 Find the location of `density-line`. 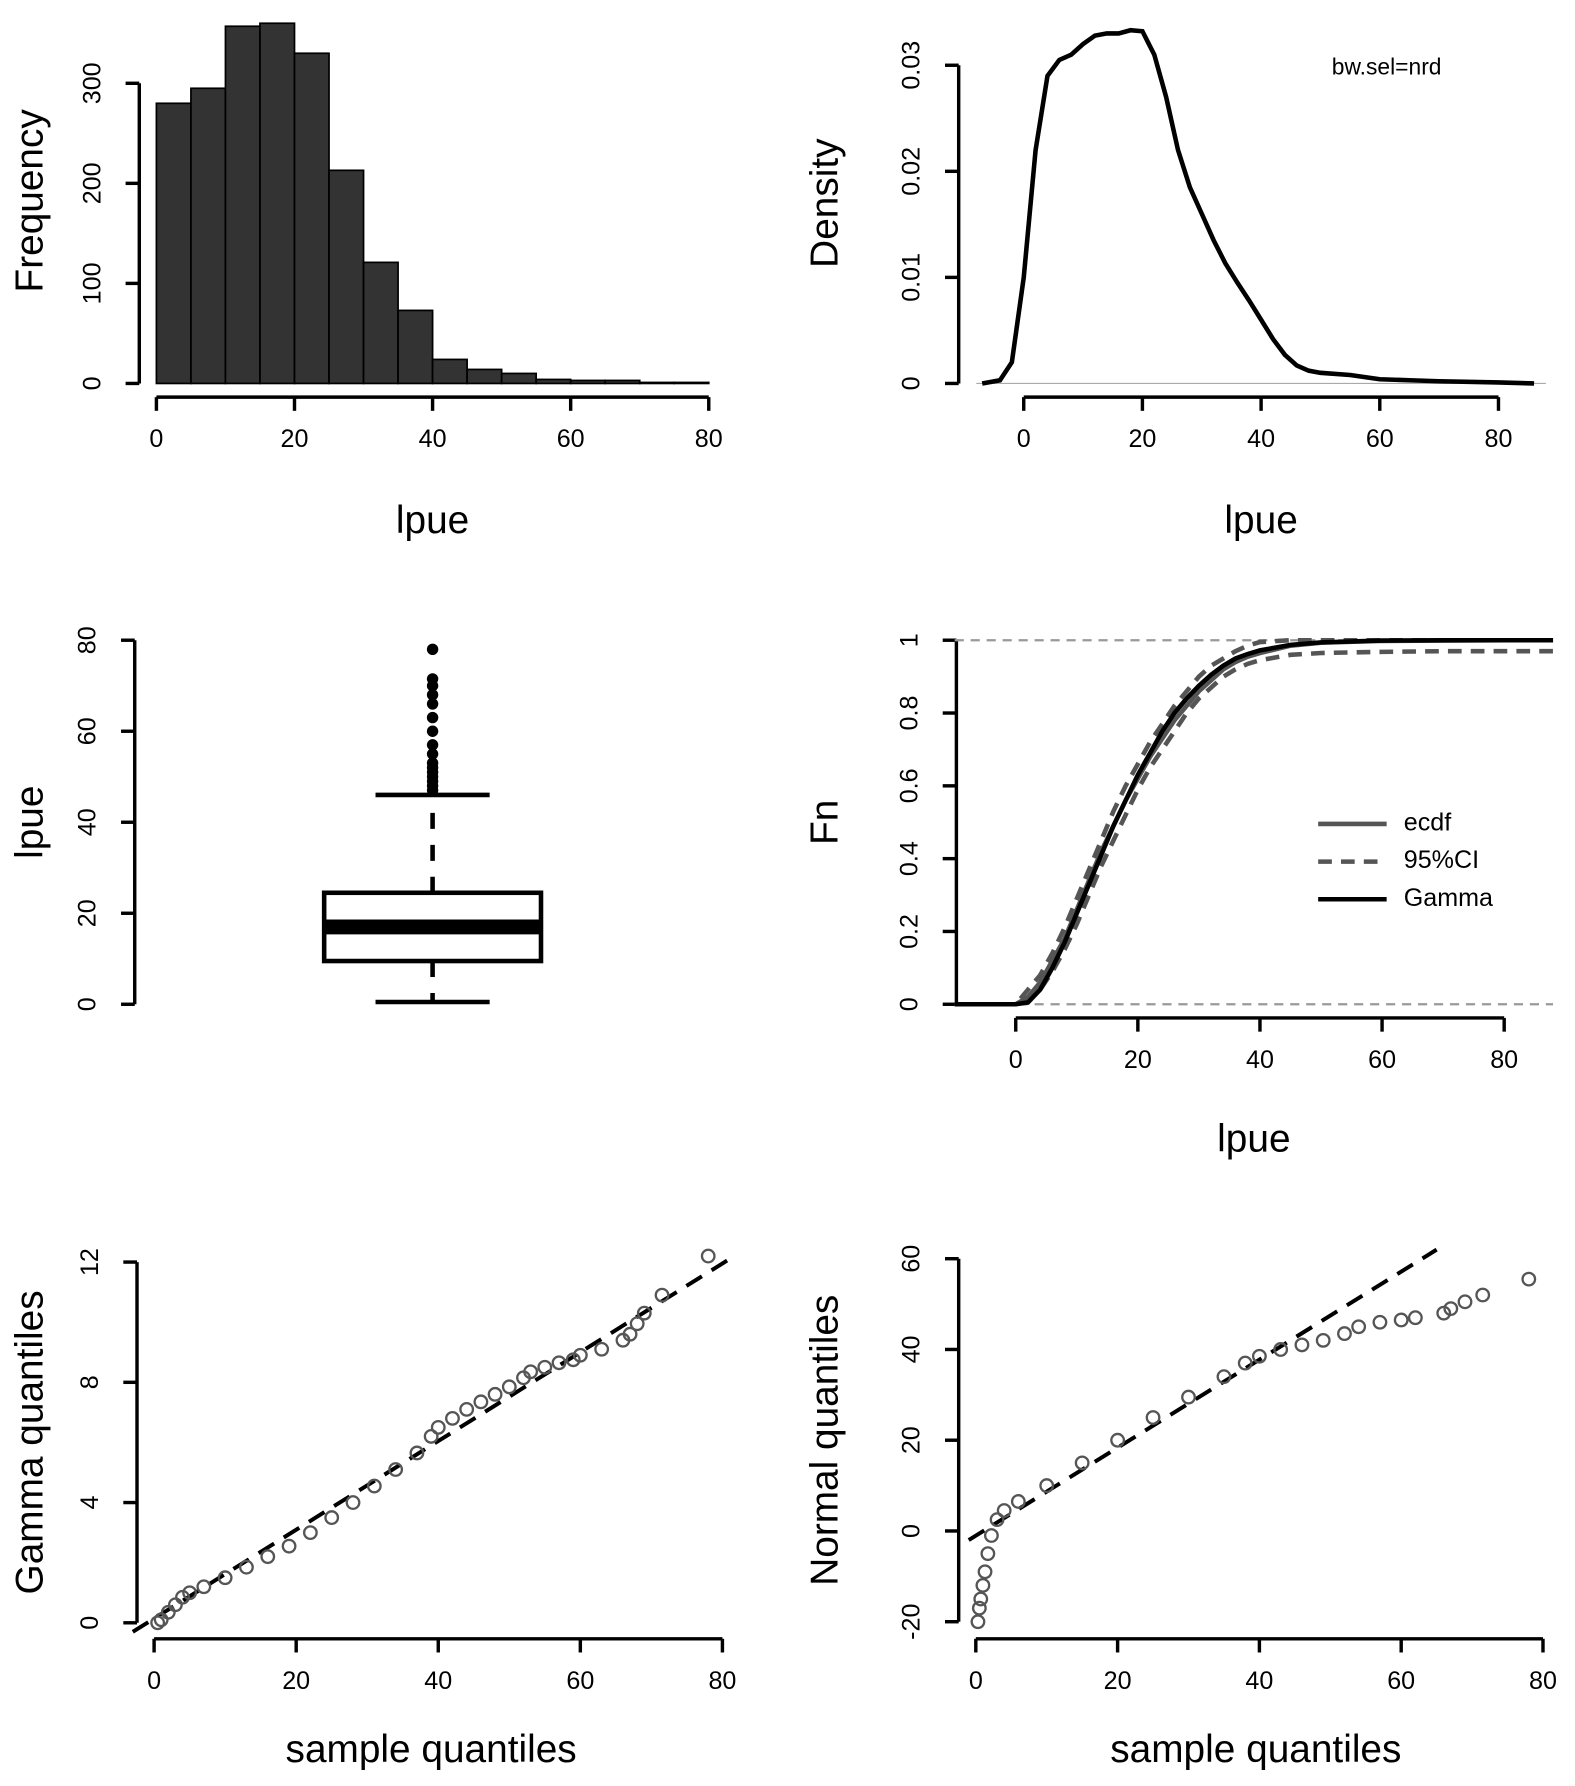

density-line is located at coordinates (1258, 206).